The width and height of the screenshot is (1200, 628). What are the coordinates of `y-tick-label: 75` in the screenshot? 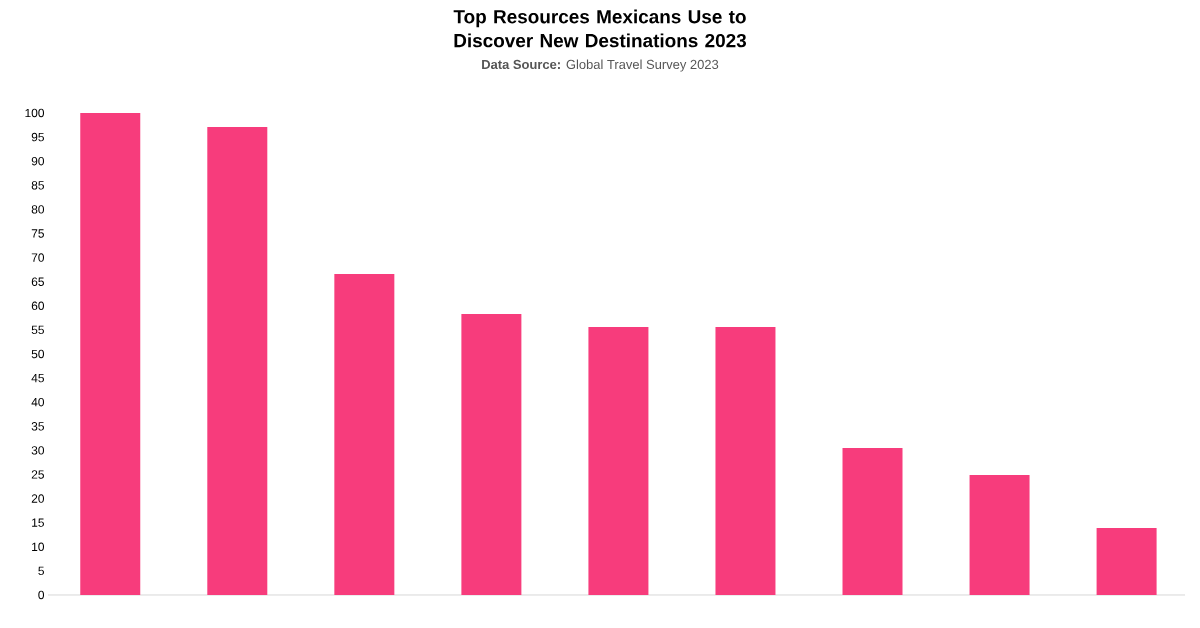 It's located at (37, 233).